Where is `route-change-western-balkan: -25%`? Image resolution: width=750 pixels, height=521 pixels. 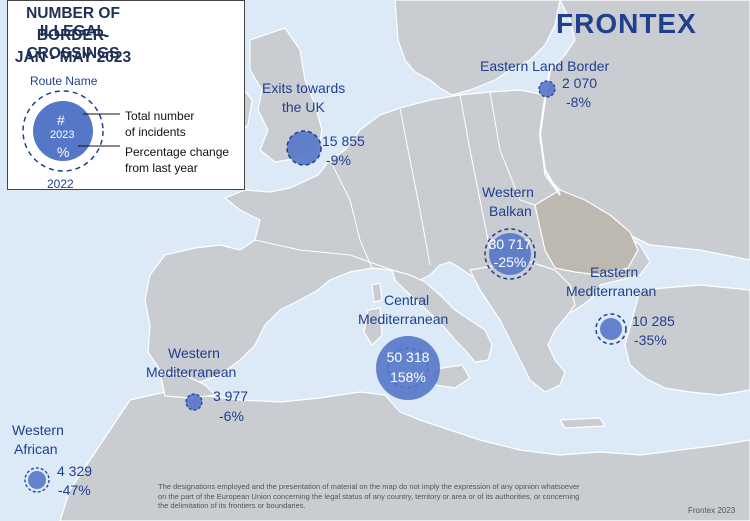
route-change-western-balkan: -25% is located at coordinates (510, 262).